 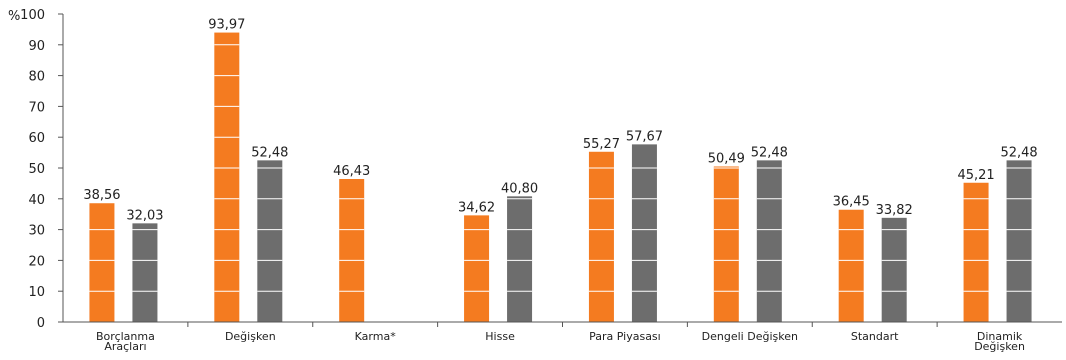 I want to click on data-label: 45,21, so click(x=975, y=175).